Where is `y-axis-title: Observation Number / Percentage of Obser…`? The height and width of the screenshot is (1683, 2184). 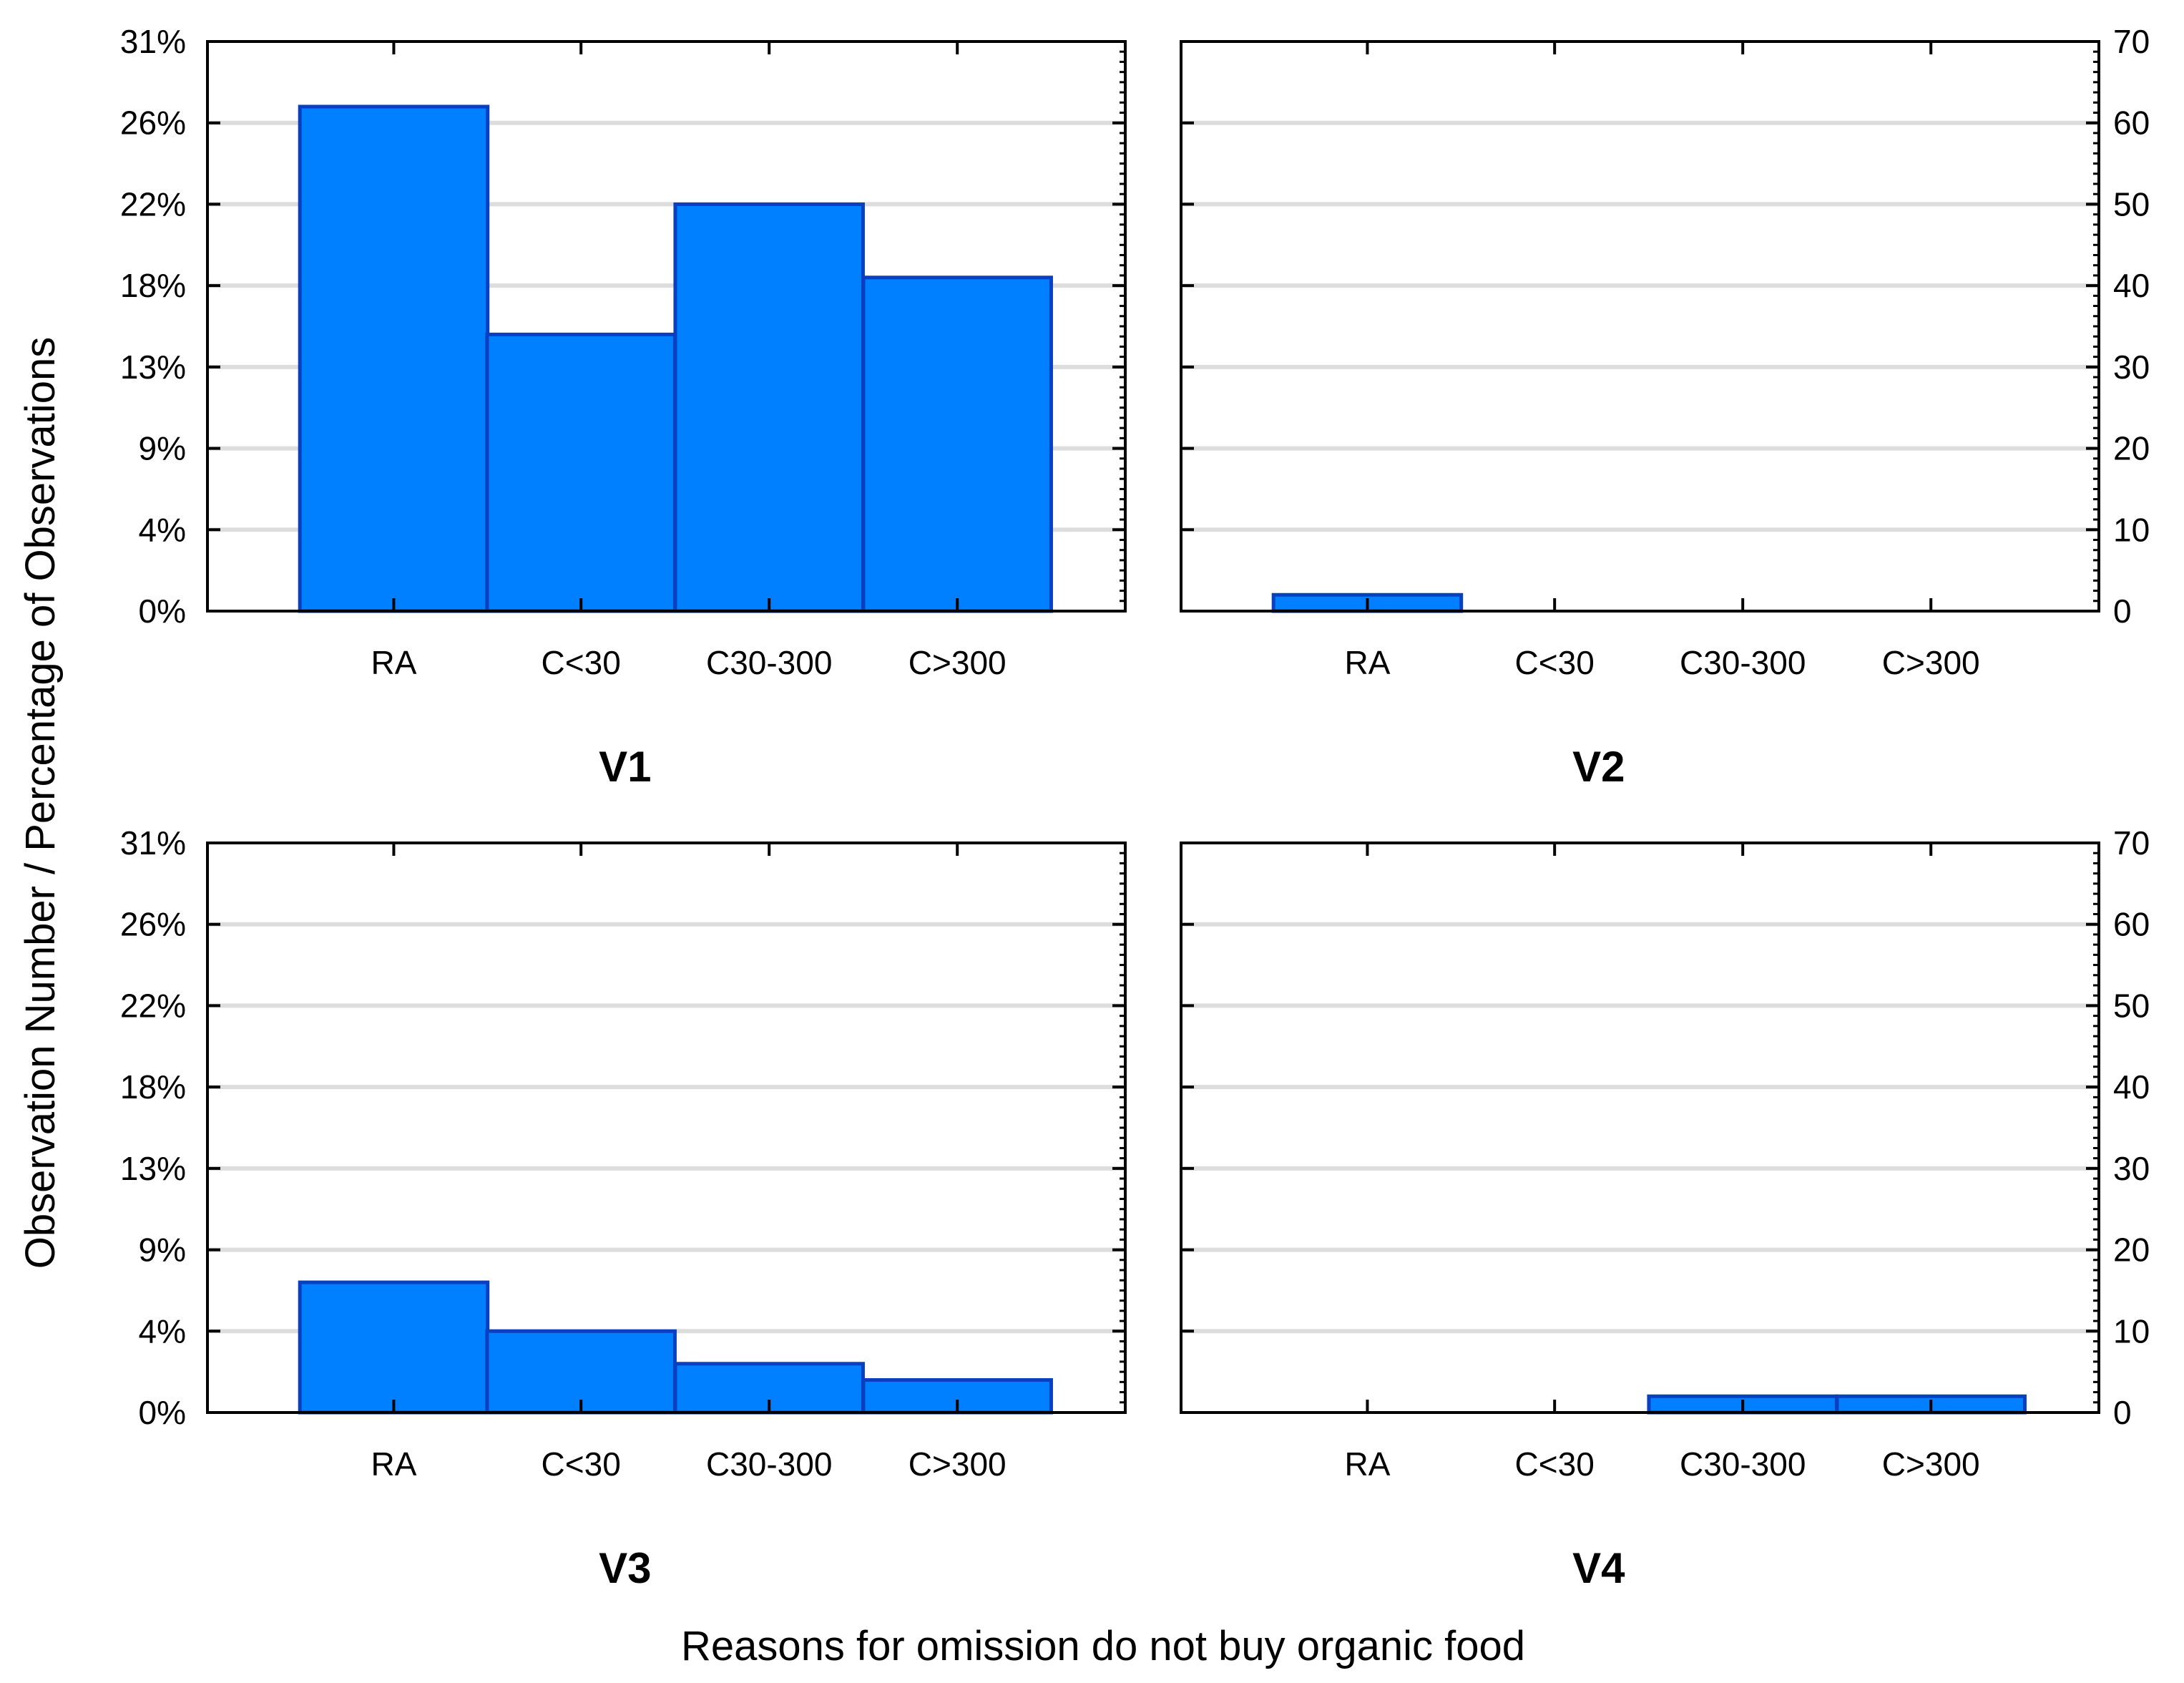 y-axis-title: Observation Number / Percentage of Obser… is located at coordinates (40, 803).